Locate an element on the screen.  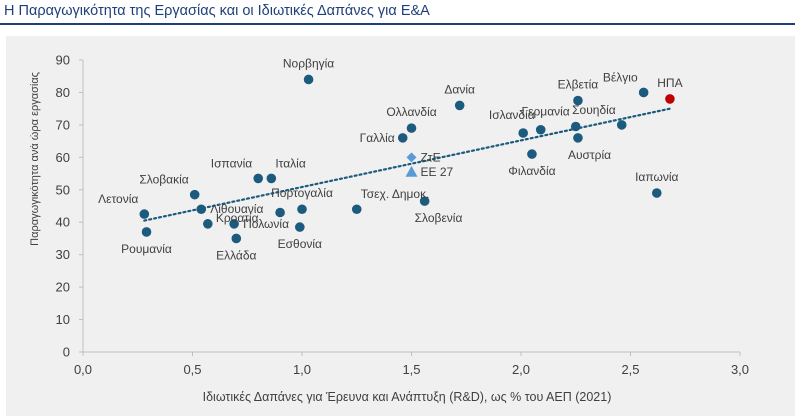
x-tick-label: 0,0 is located at coordinates (83, 369).